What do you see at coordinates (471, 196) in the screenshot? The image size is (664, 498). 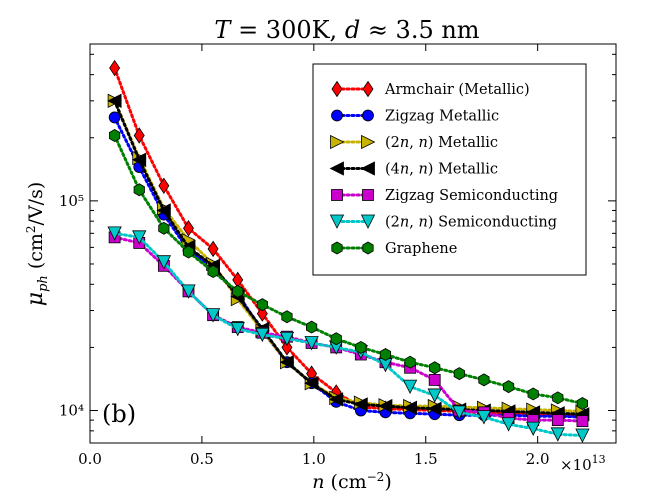 I see `legend-label: Zigzag Semiconducting` at bounding box center [471, 196].